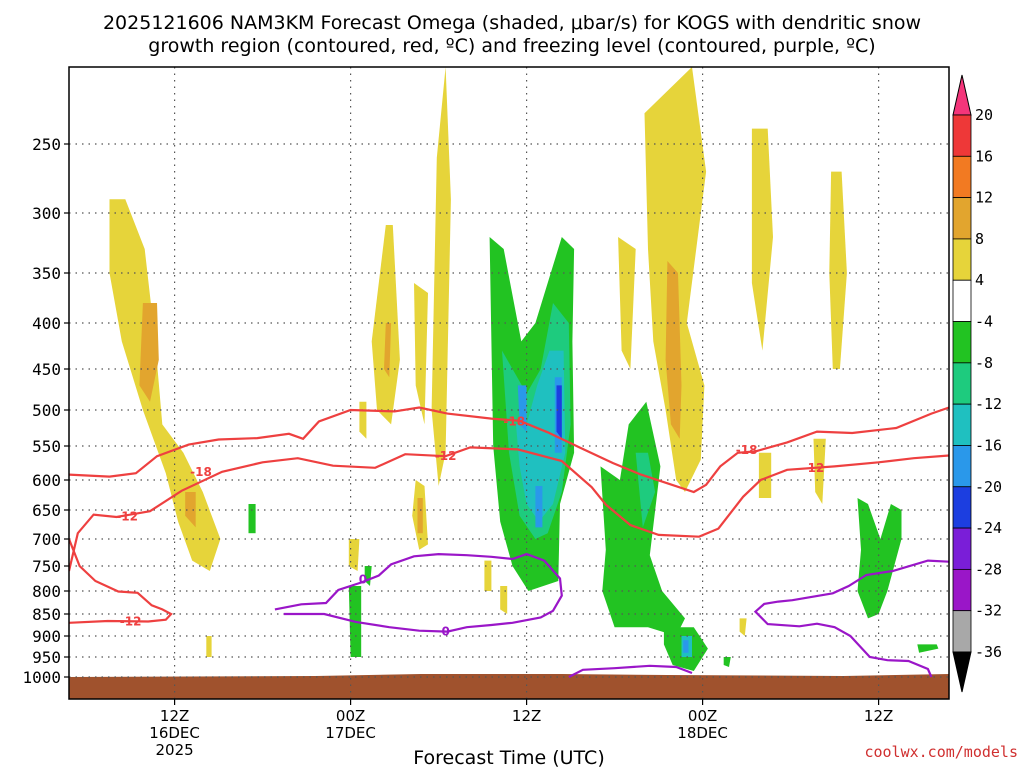 This screenshot has height=768, width=1024. Describe the element at coordinates (175, 750) in the screenshot. I see `x-tick-label: 2025` at that location.